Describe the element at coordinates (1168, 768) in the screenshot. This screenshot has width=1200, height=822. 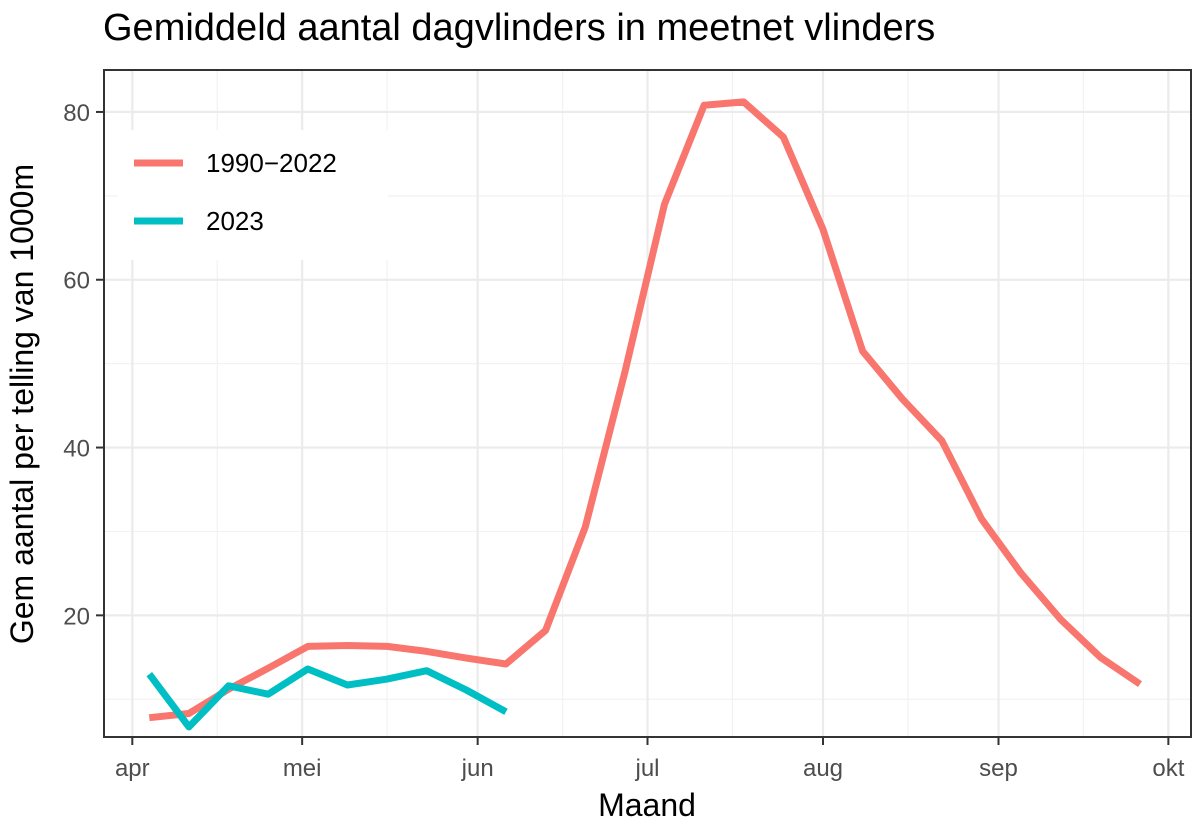
I see `x-tick-label: okt` at that location.